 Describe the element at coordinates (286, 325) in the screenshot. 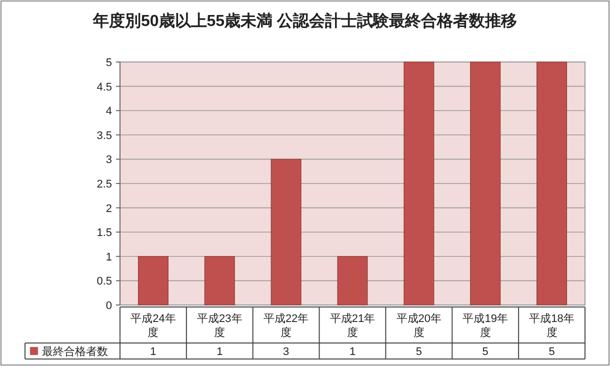

I see `x-tick-label: 平成22年度` at that location.